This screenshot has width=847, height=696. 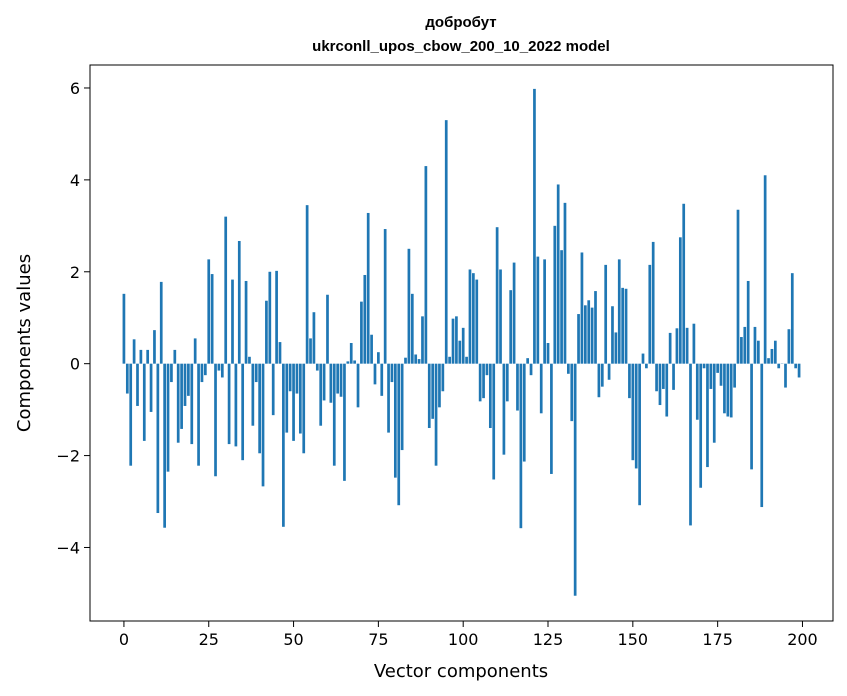 I want to click on y-tick-label: 6, so click(x=75, y=88).